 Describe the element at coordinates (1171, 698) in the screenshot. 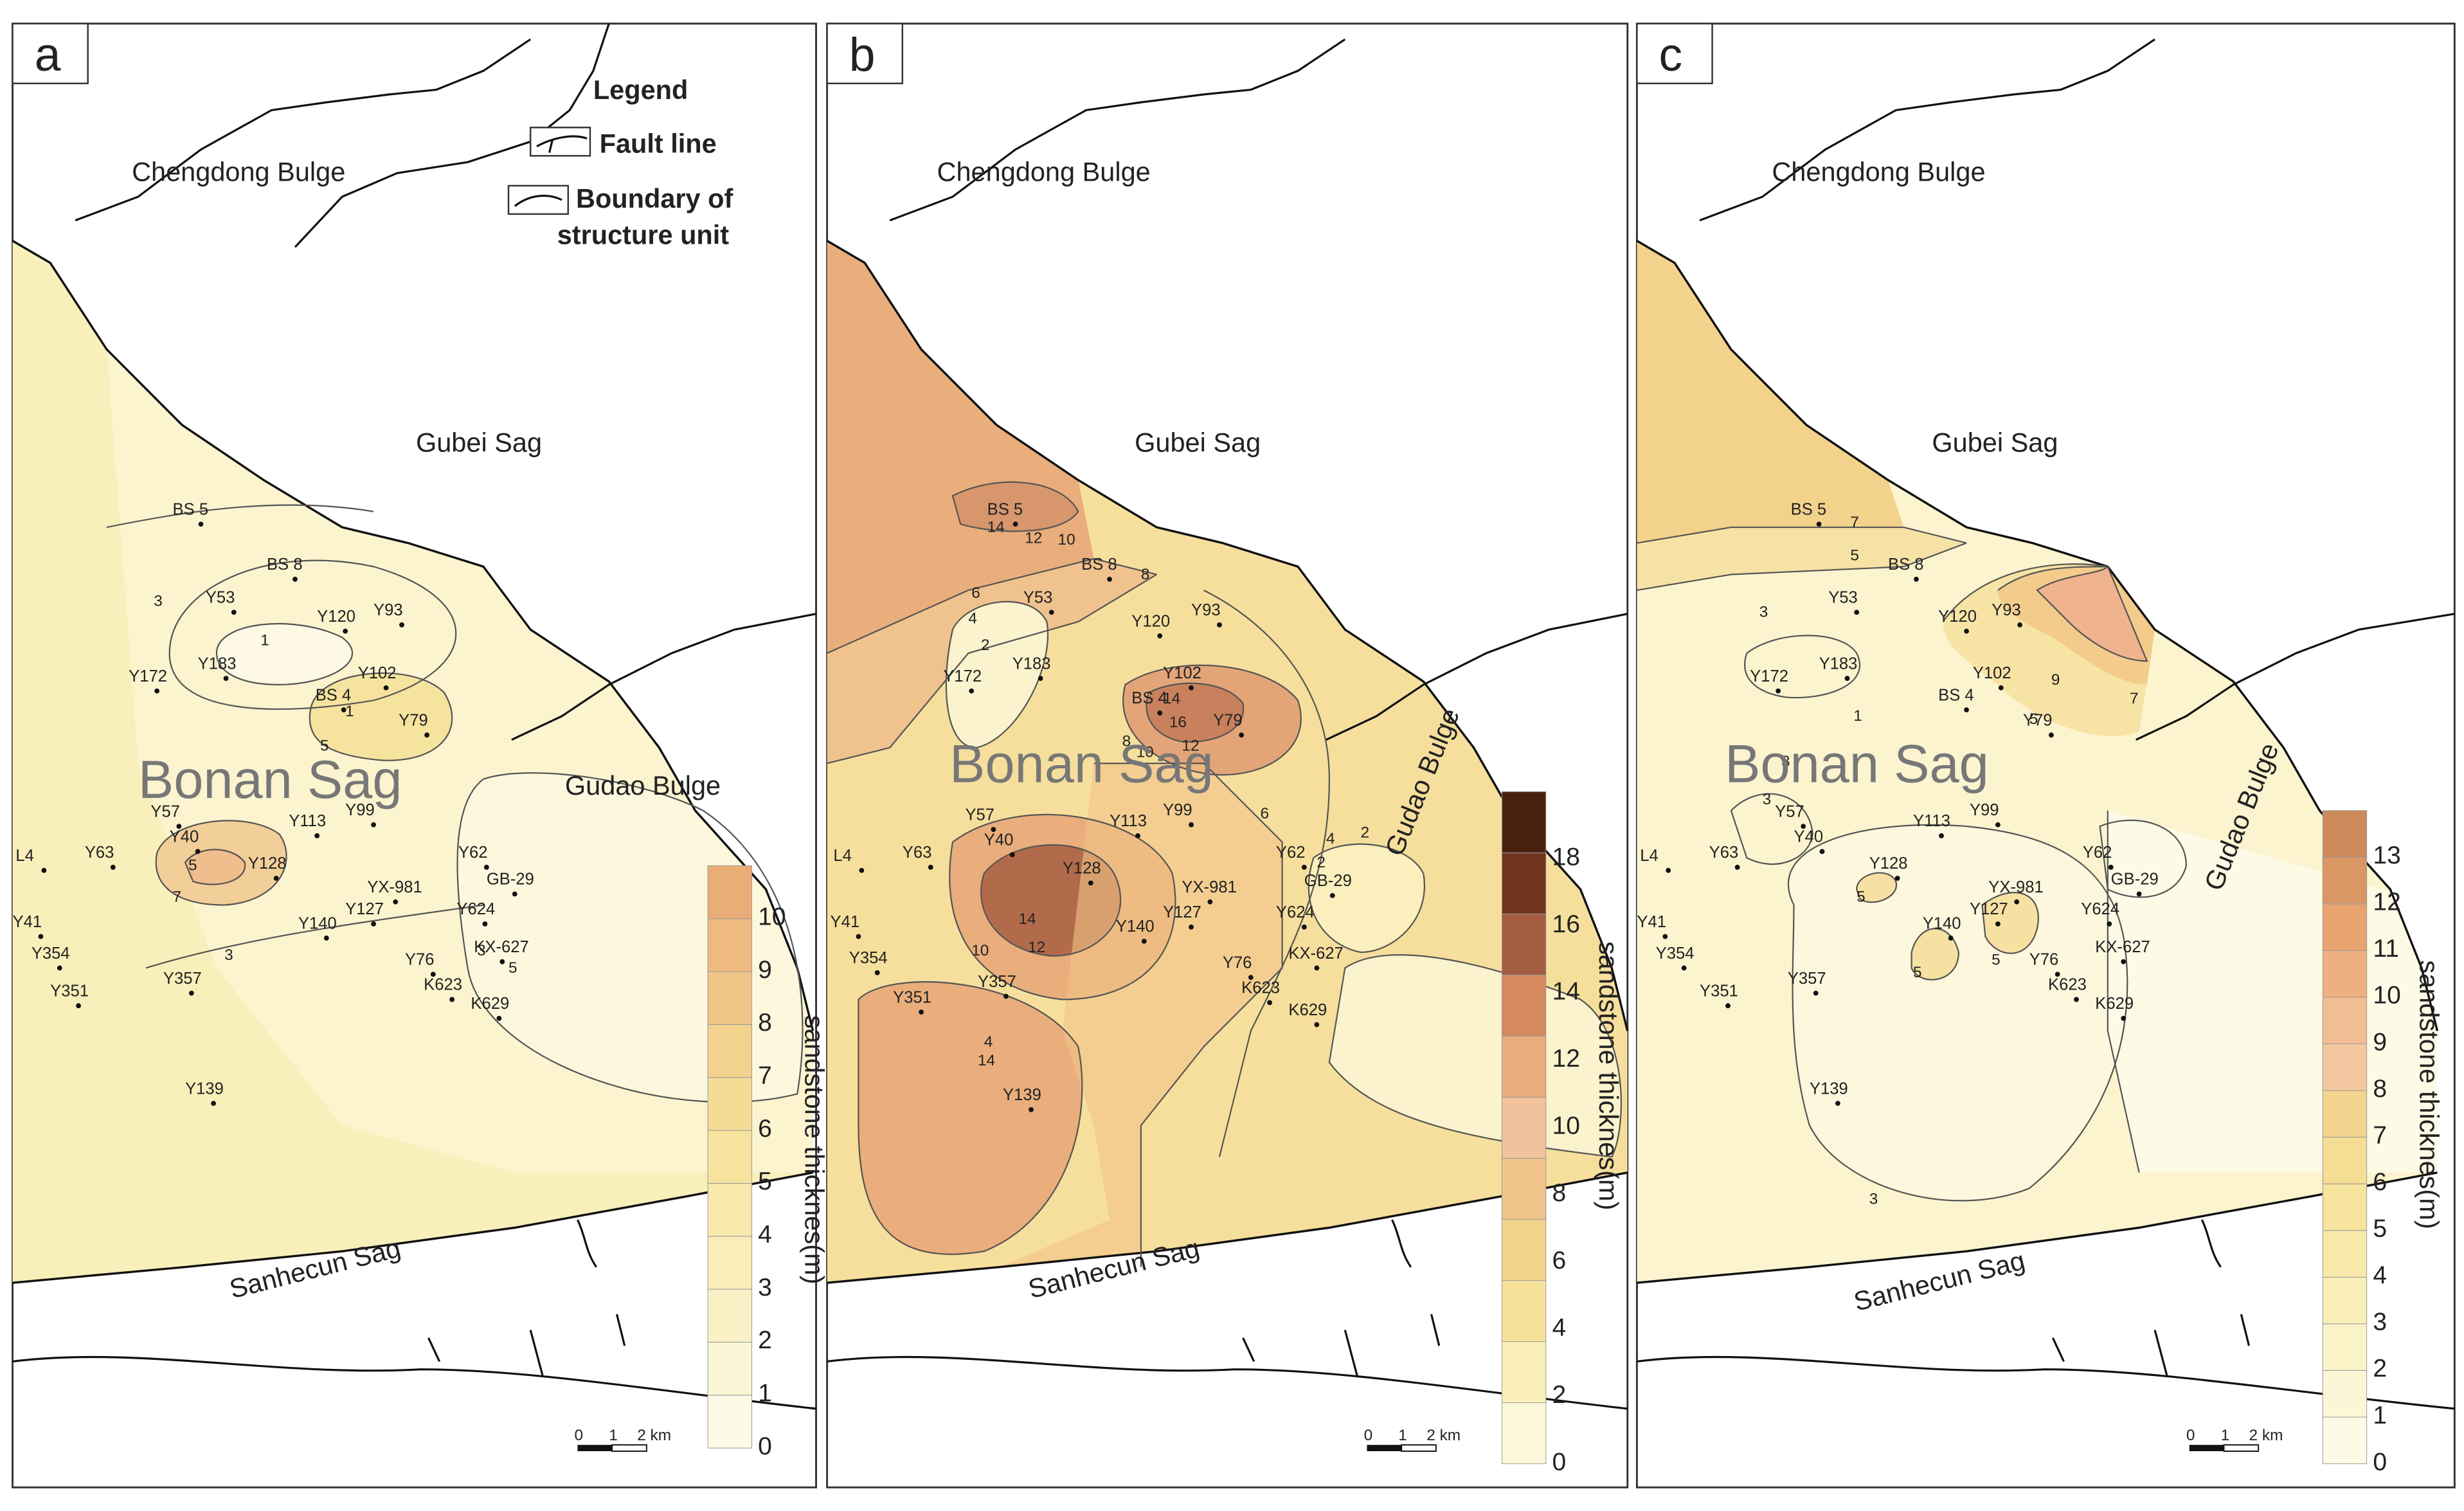

I see `contour-label: 14` at that location.